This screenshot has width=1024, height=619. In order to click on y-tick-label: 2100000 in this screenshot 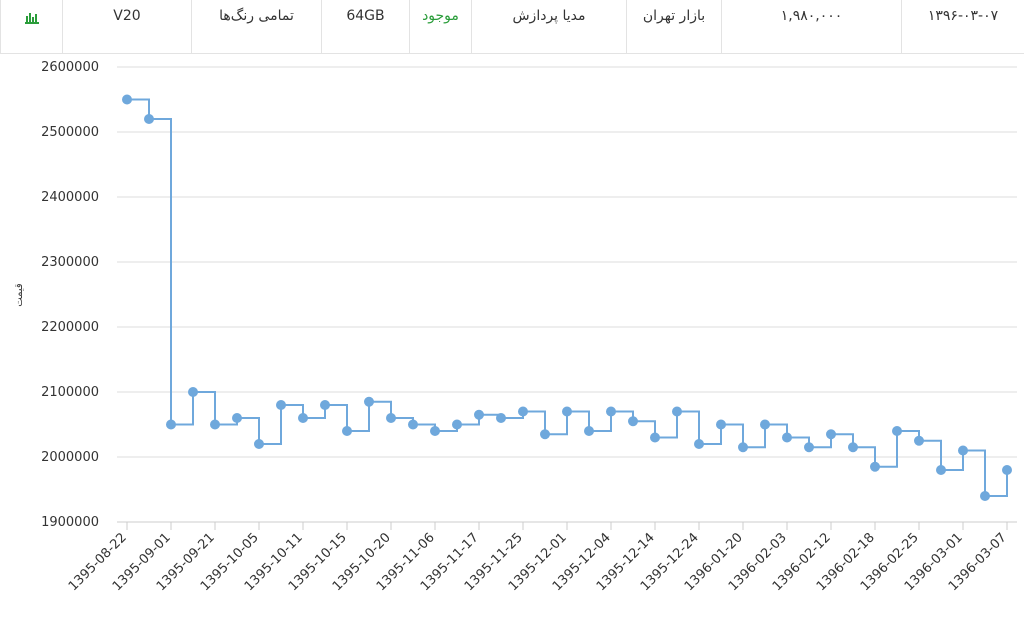, I will do `click(70, 392)`.